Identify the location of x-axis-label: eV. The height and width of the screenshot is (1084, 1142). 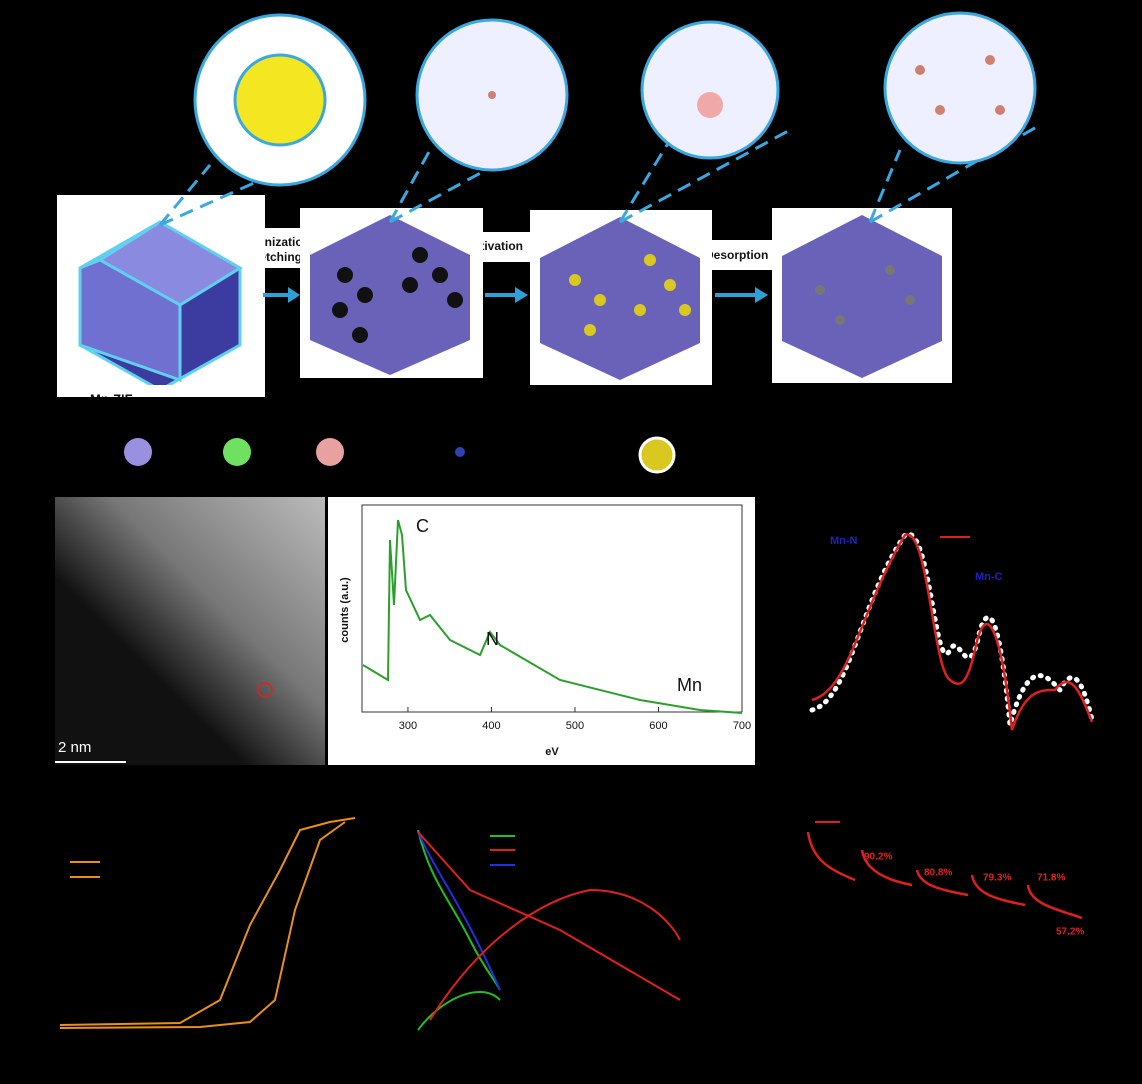
(552, 752).